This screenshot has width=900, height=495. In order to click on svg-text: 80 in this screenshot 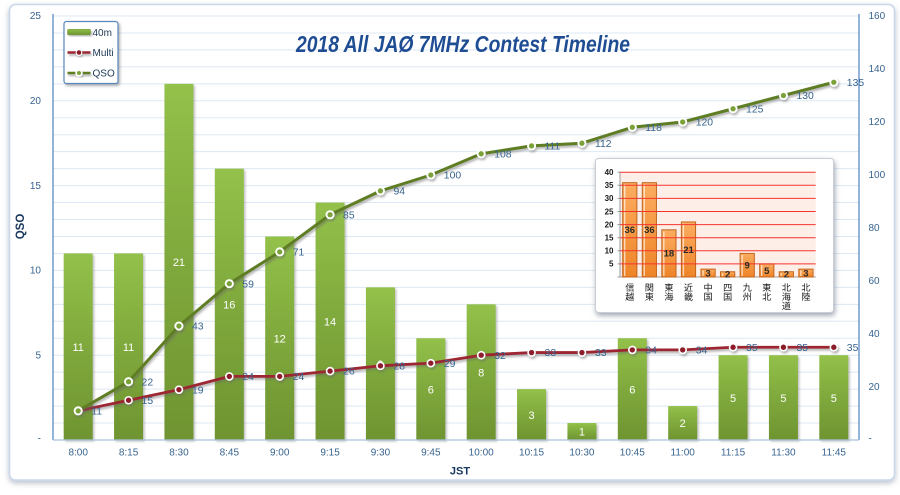, I will do `click(875, 228)`.